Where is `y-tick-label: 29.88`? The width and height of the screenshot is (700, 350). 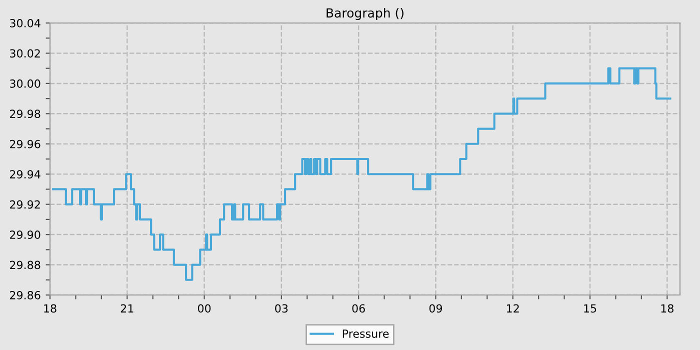
y-tick-label: 29.88 is located at coordinates (25, 265).